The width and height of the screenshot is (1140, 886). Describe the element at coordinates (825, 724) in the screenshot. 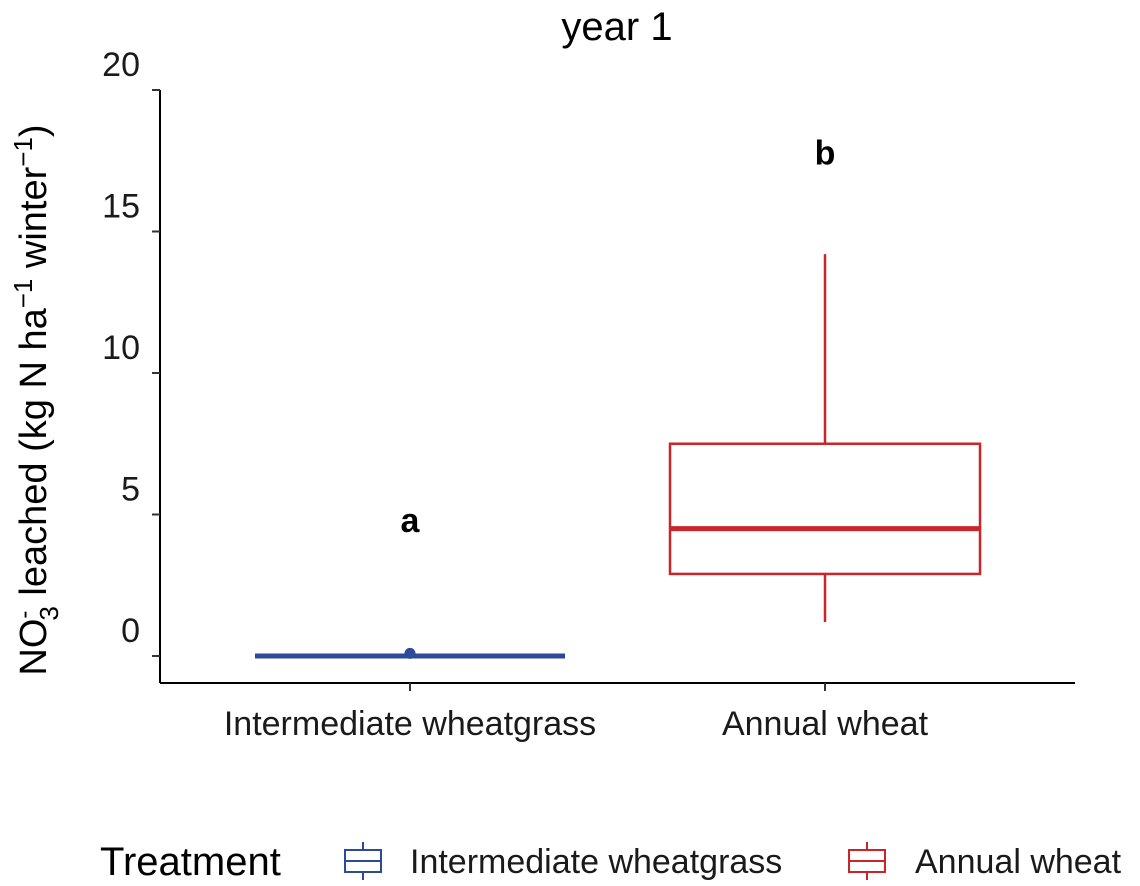

I see `x-tick-label: Annual wheat` at that location.